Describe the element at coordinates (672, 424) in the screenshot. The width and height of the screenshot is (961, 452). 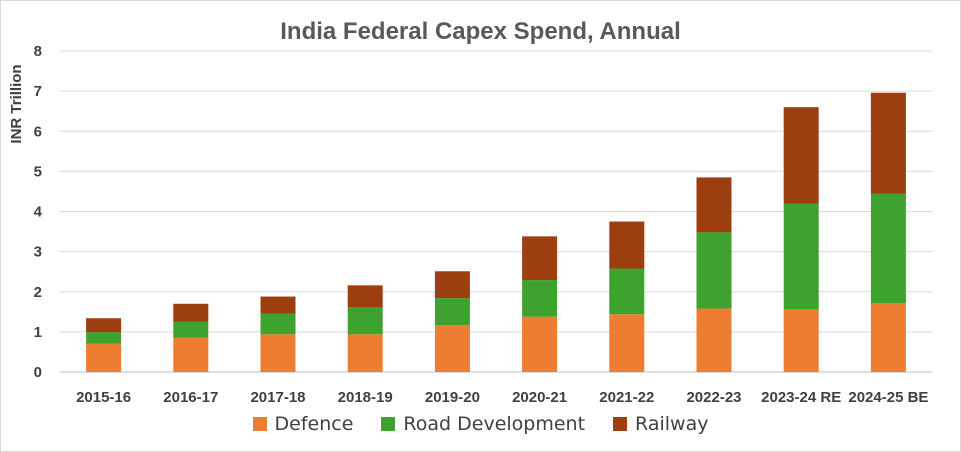
I see `legend-label: Railway` at that location.